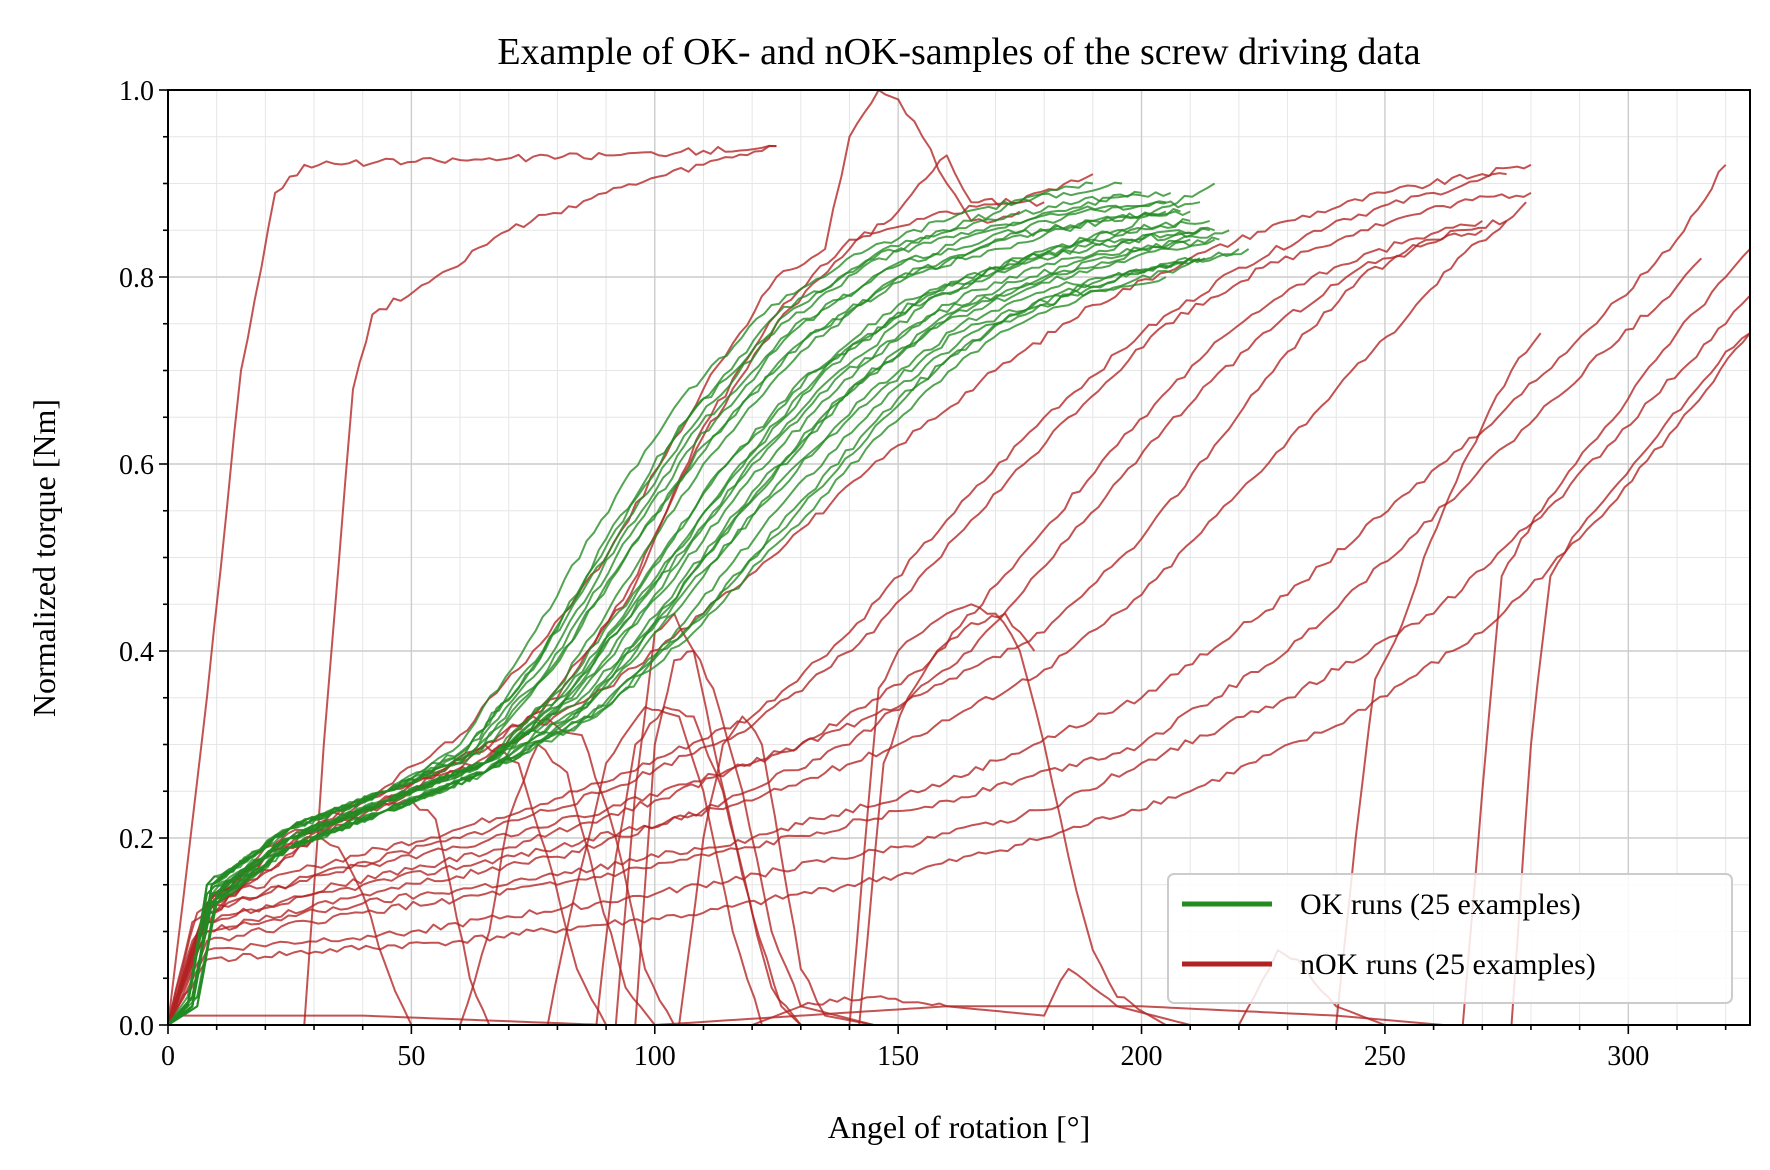  What do you see at coordinates (655, 1056) in the screenshot?
I see `x-tick-label: 100` at bounding box center [655, 1056].